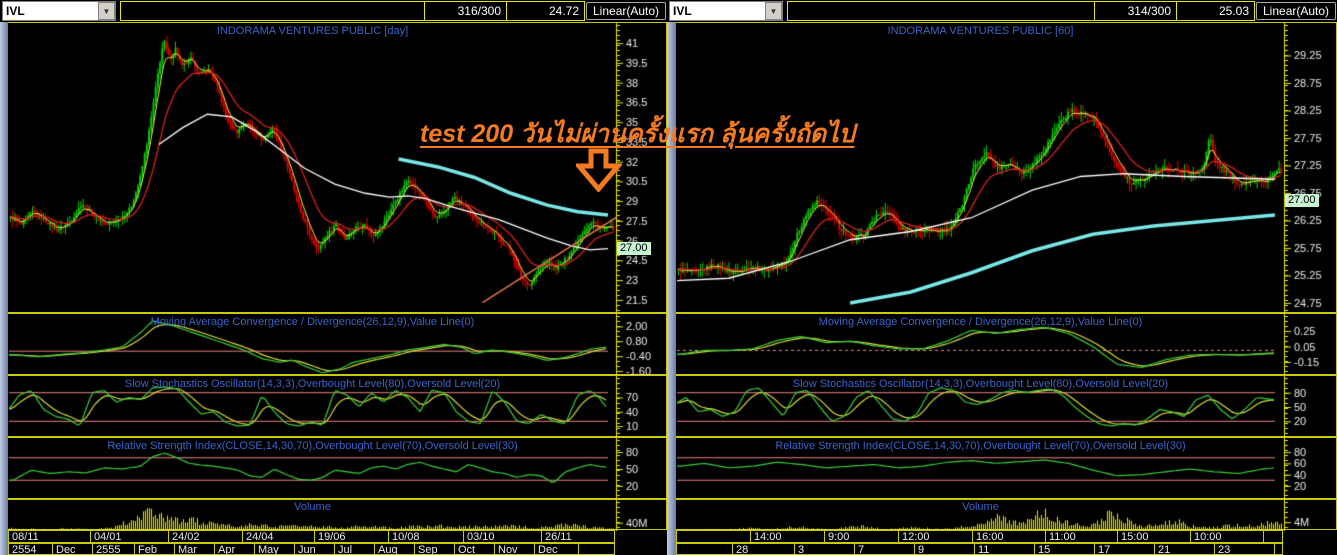 The width and height of the screenshot is (1337, 555). Describe the element at coordinates (1081, 536) in the screenshot. I see `axis-label-cell: 11:00` at that location.